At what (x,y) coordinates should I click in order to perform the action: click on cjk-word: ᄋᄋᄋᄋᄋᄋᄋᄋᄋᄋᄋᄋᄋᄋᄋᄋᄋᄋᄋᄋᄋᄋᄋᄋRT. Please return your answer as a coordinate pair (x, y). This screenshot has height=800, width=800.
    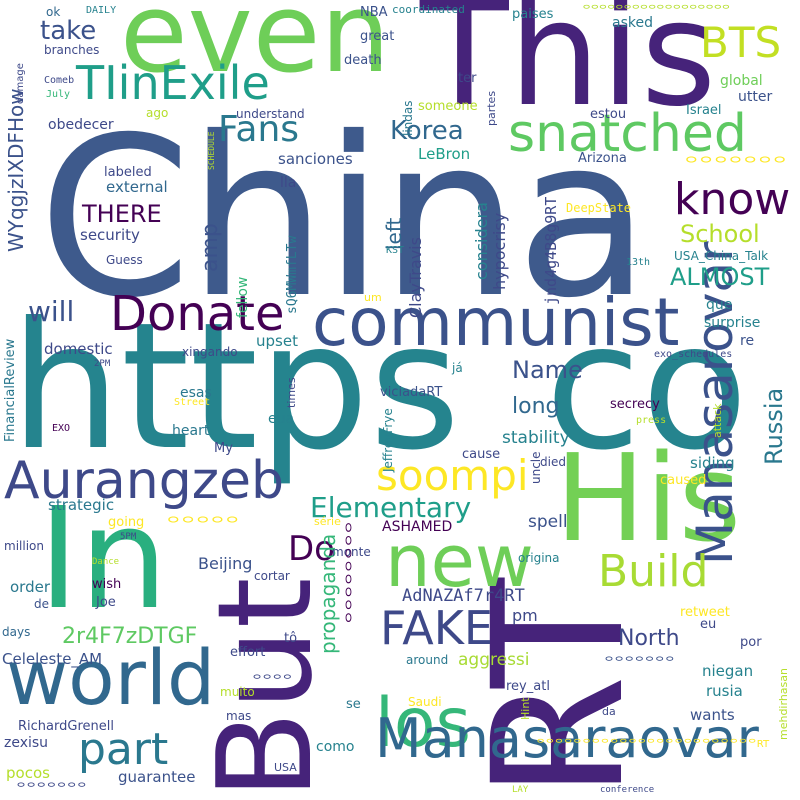
    Looking at the image, I should click on (653, 744).